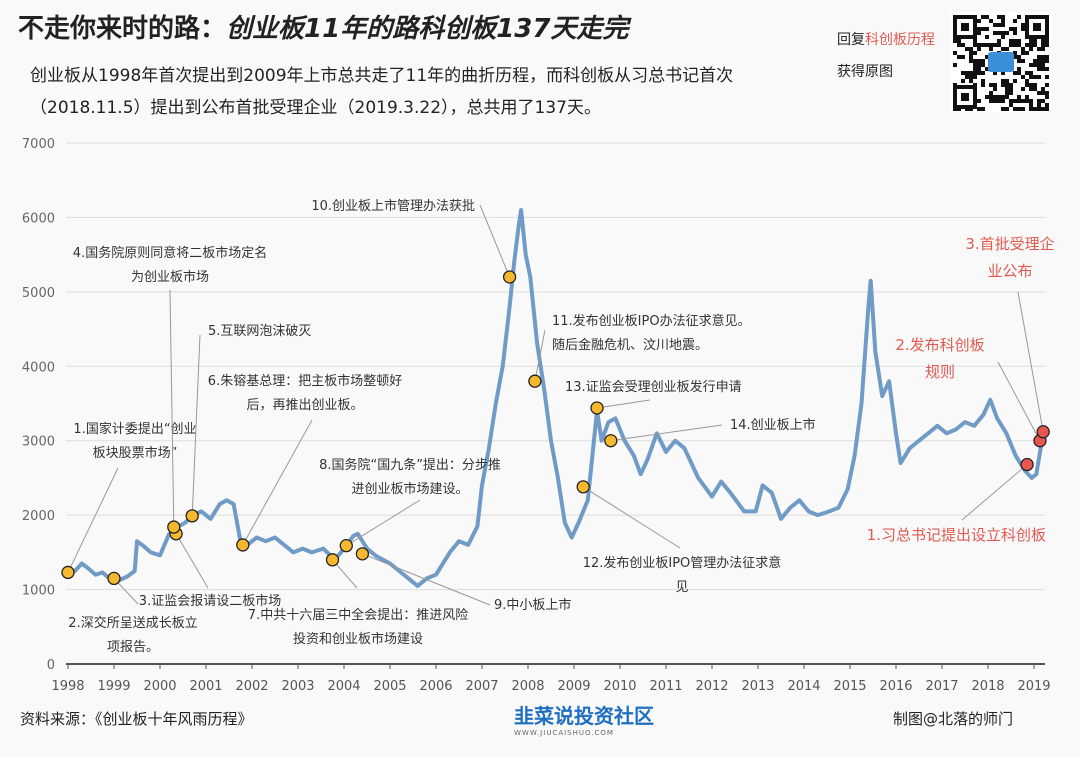  What do you see at coordinates (965, 97) in the screenshot?
I see `qr-finder` at bounding box center [965, 97].